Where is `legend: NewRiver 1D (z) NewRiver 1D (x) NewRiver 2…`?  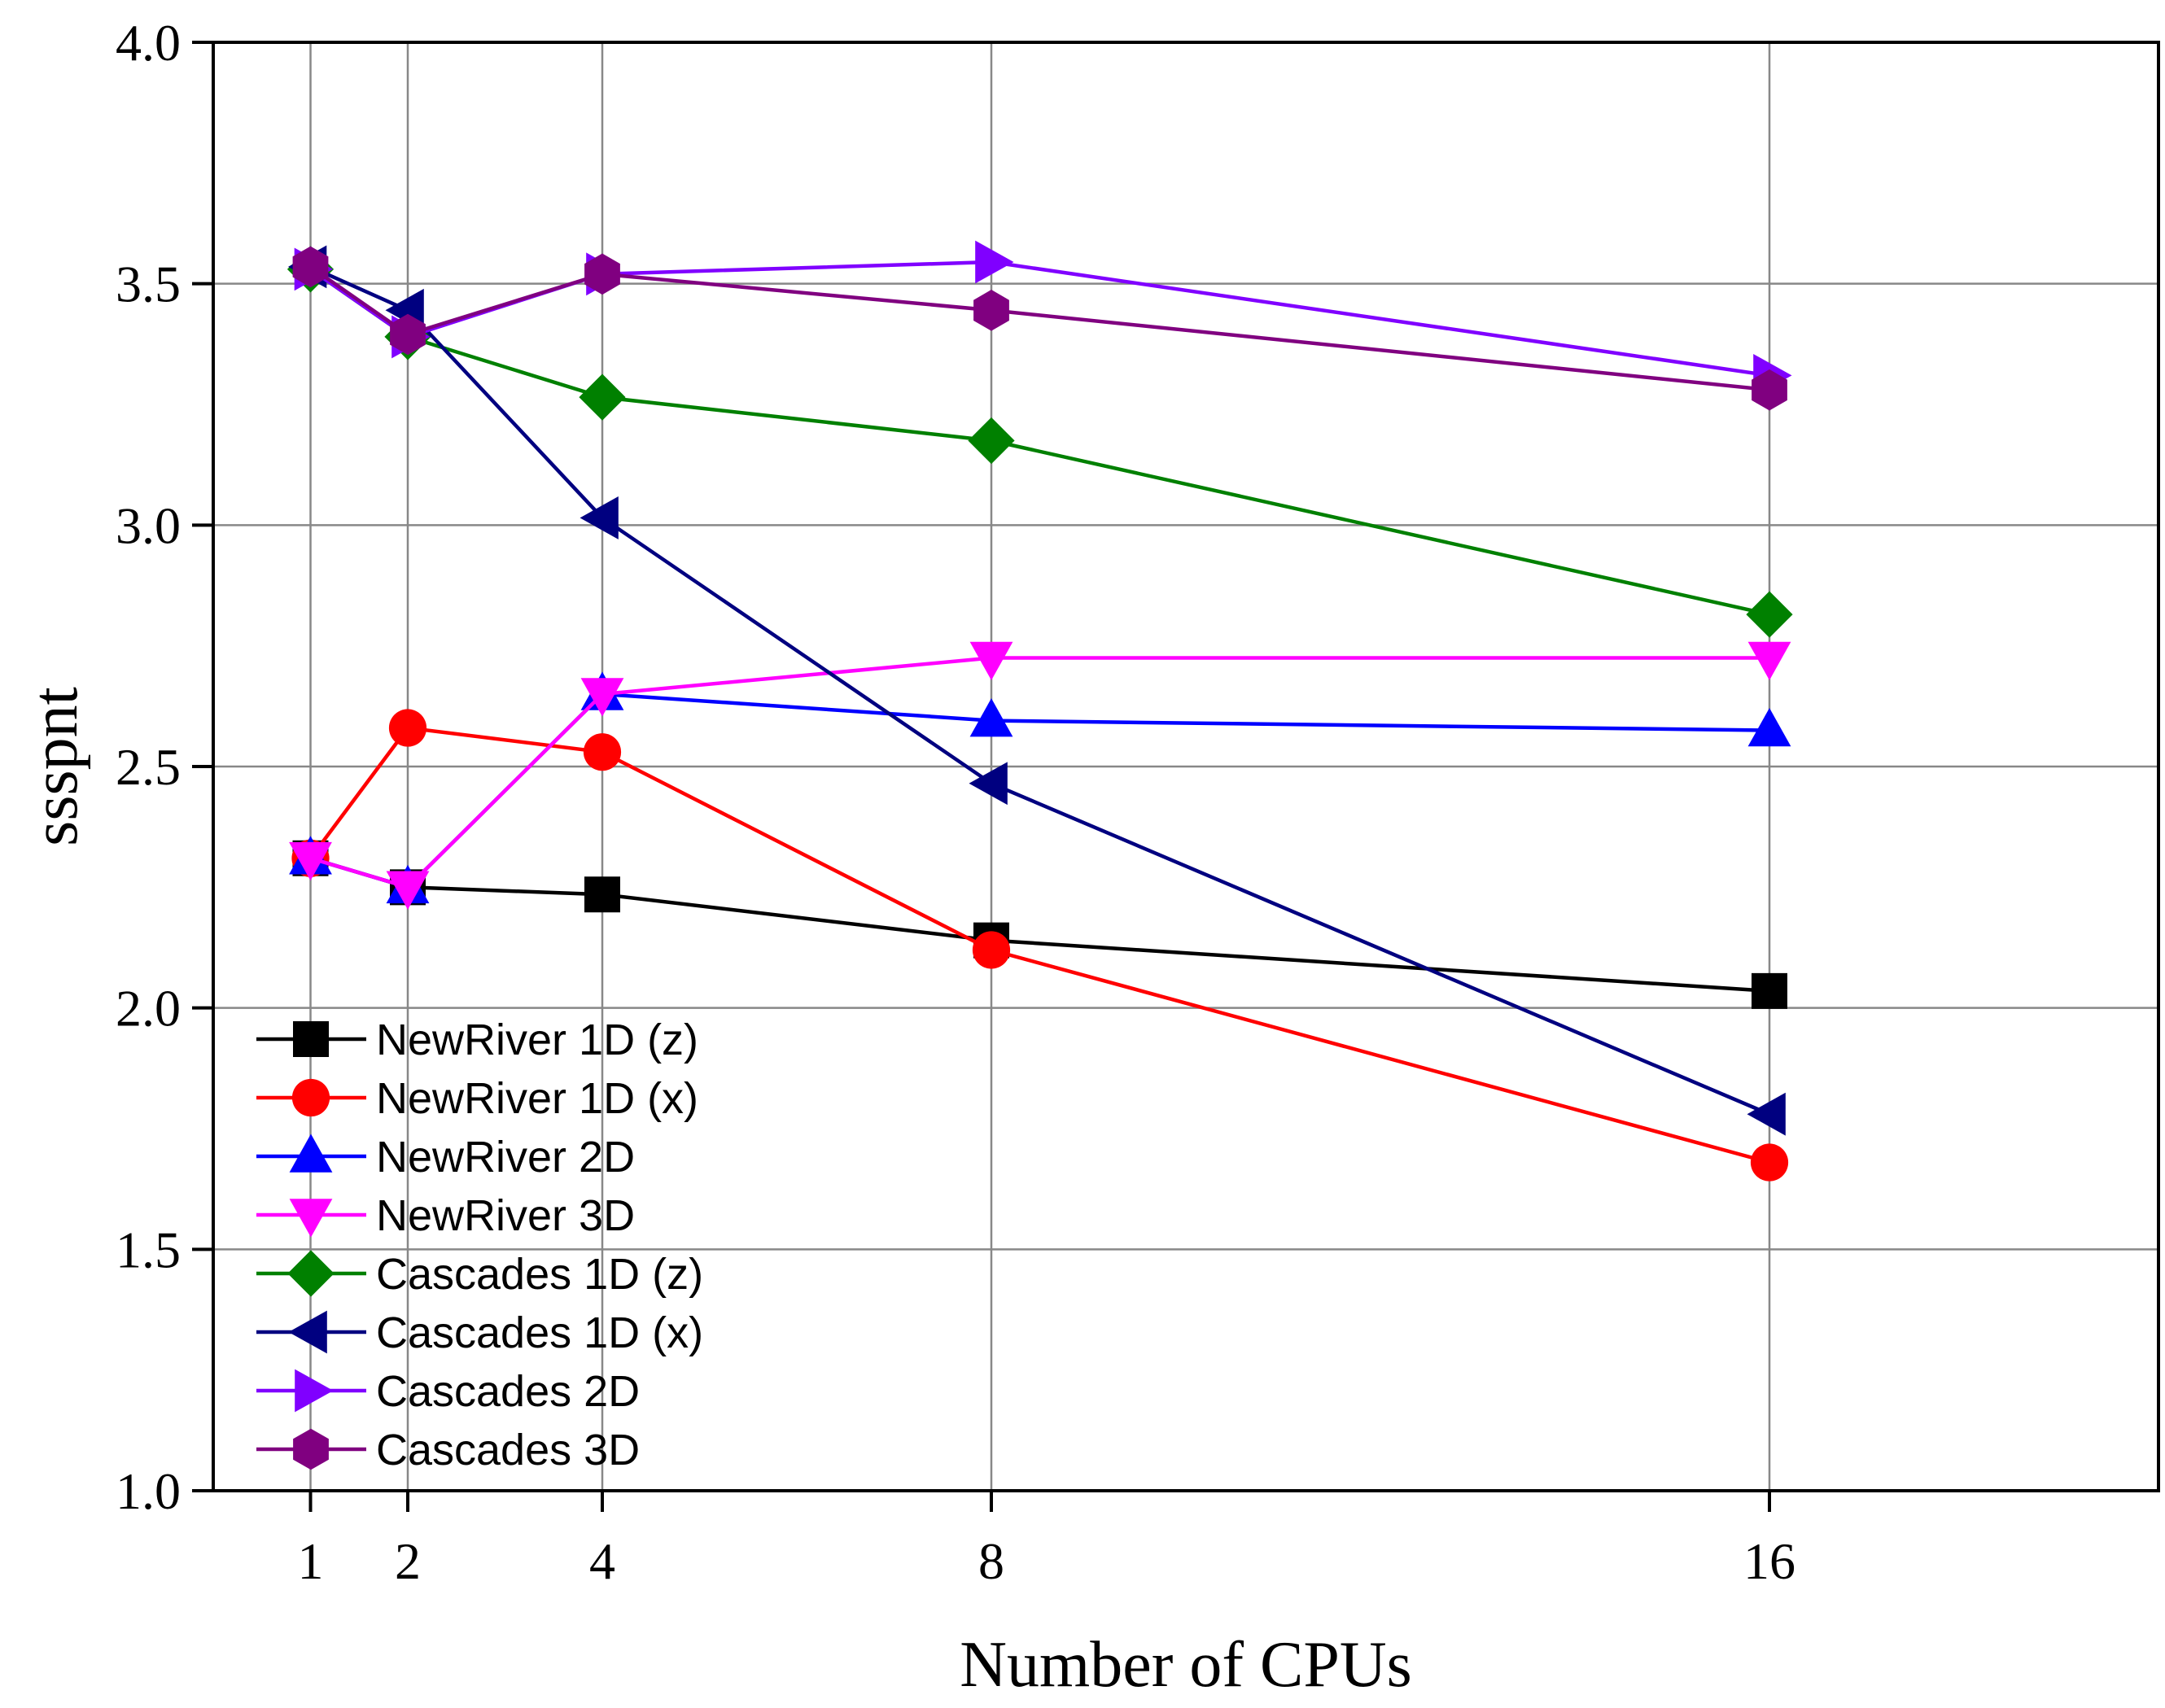 legend: NewRiver 1D (z) NewRiver 1D (x) NewRiver 2… is located at coordinates (479, 1245).